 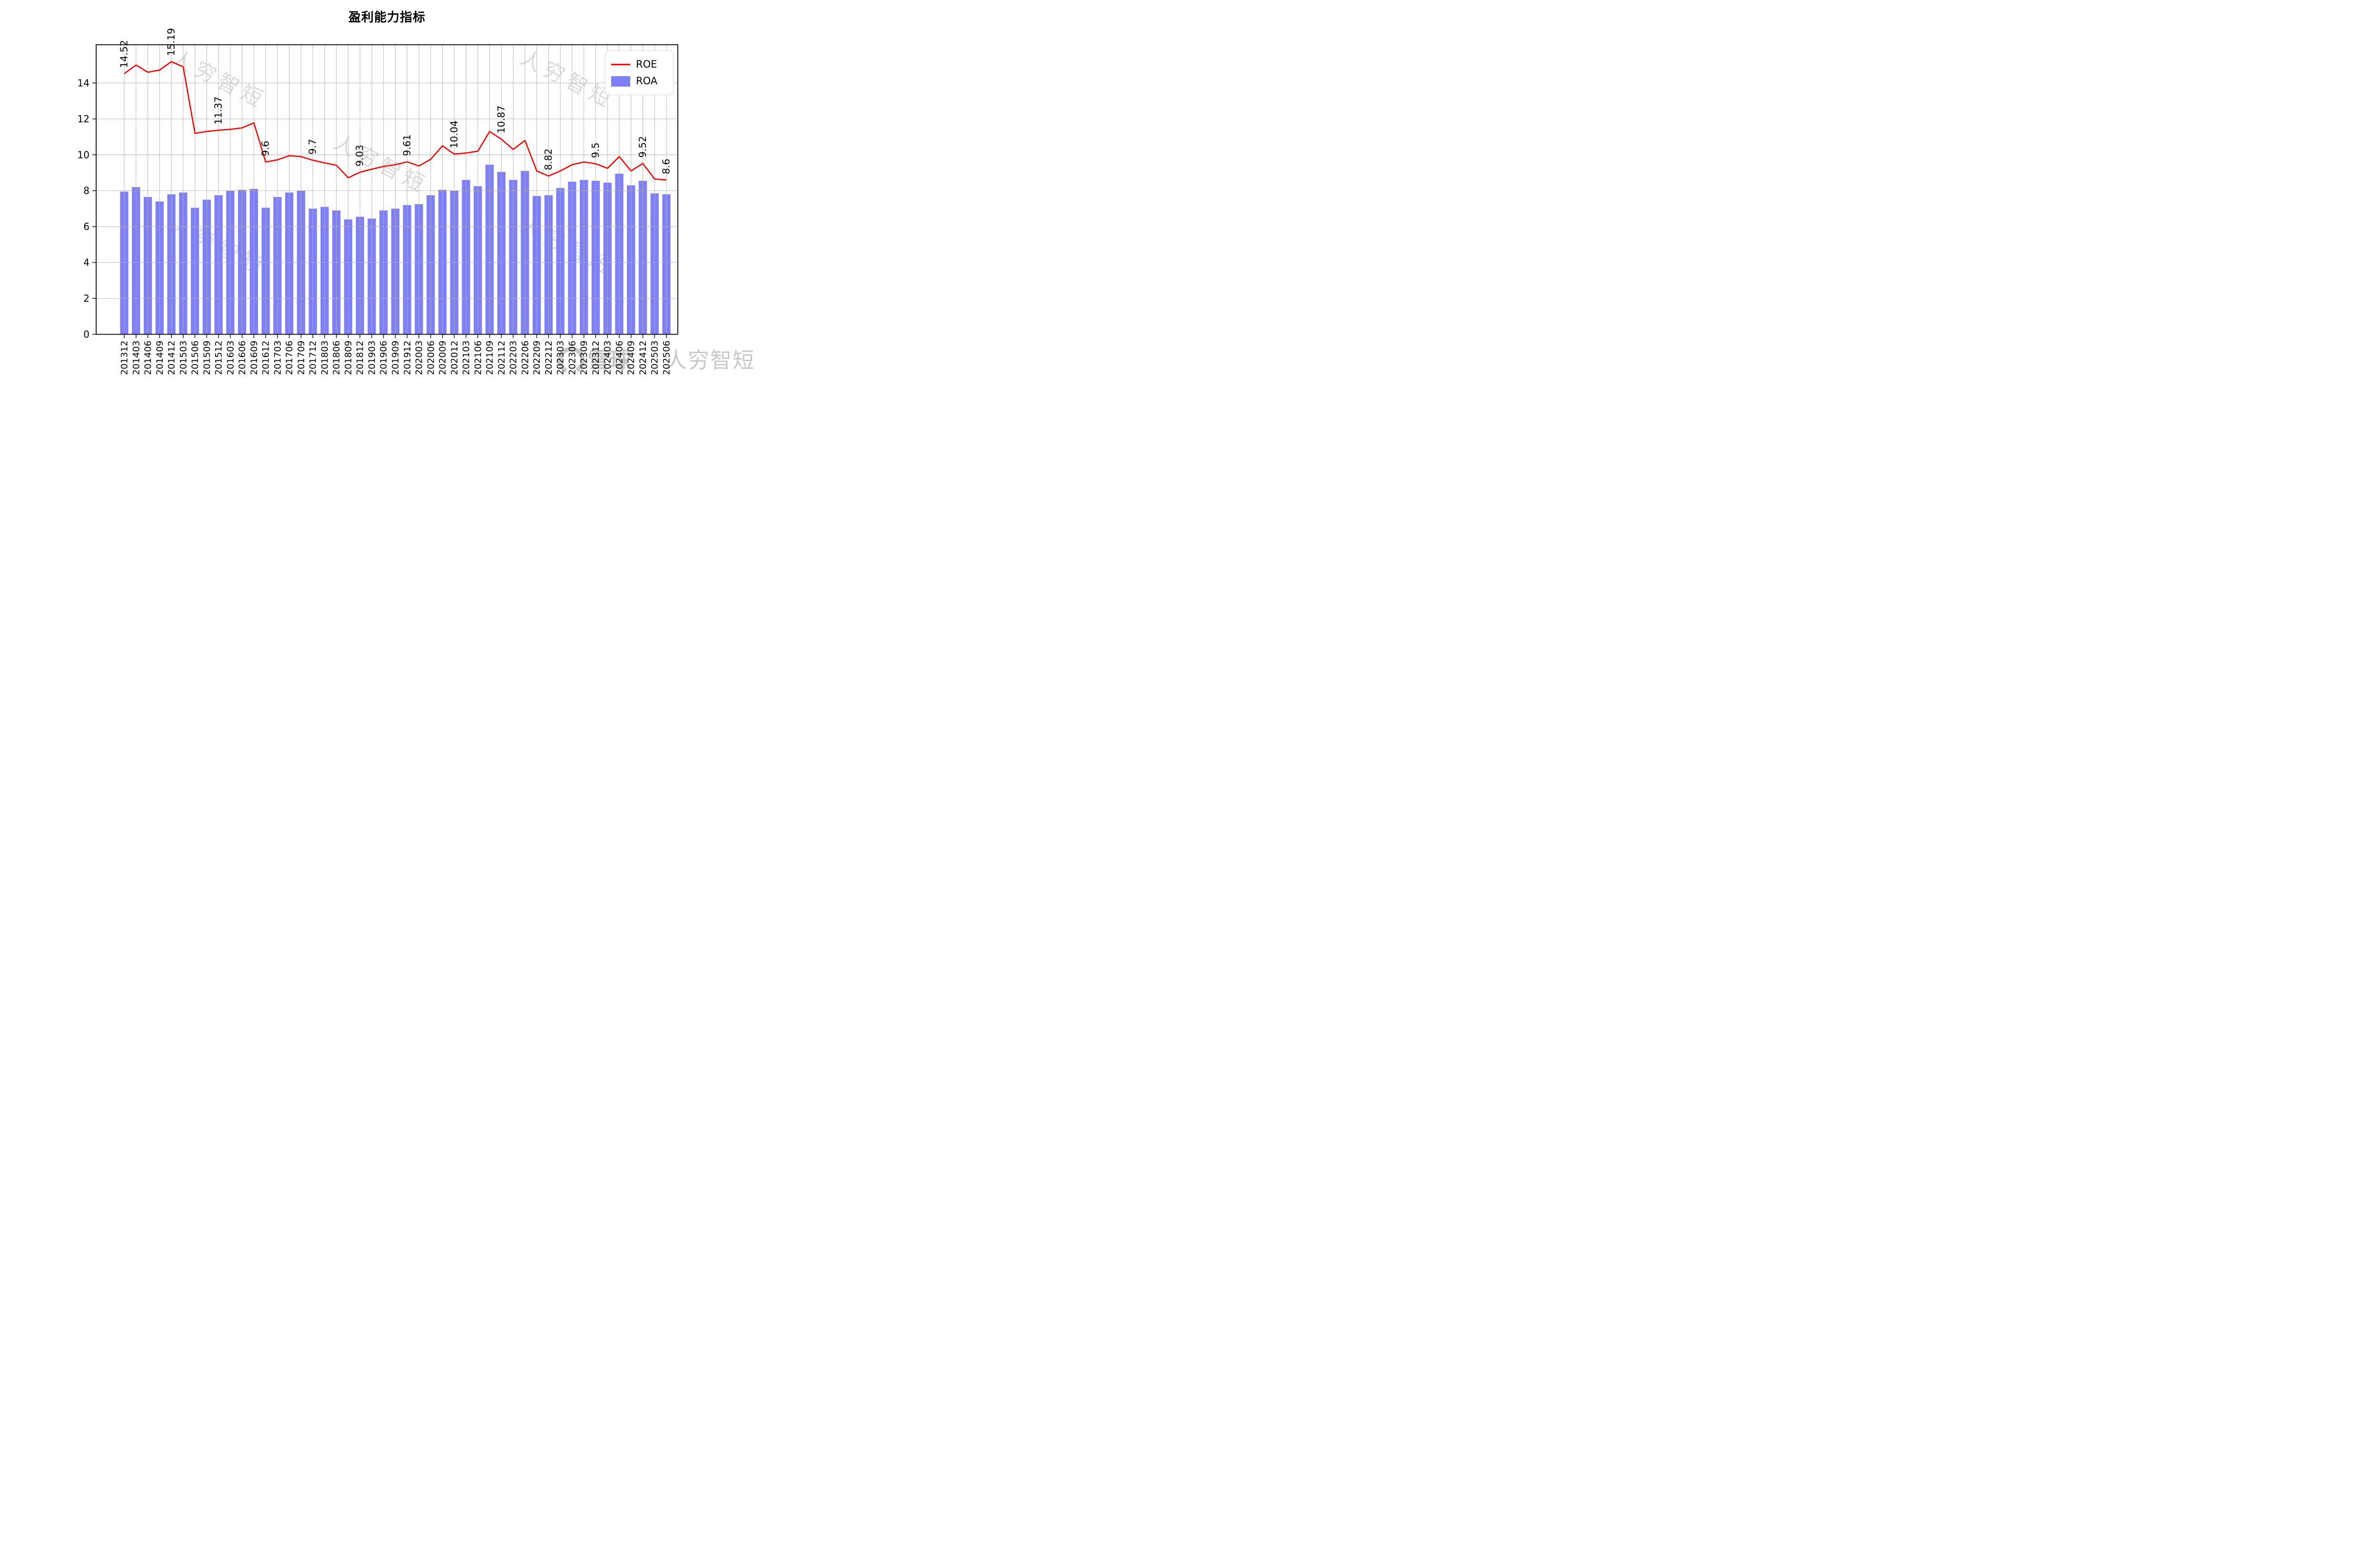 I want to click on y-tick-label: 8, so click(x=86, y=191).